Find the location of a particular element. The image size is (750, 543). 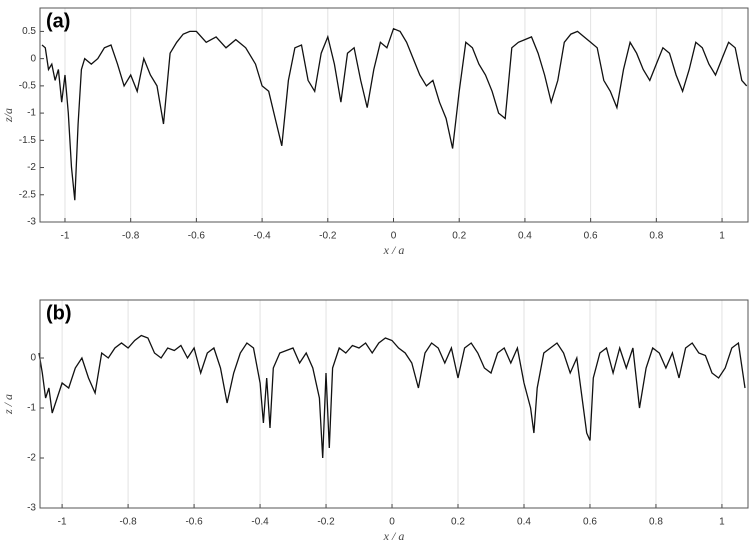

y-axis-label: z/a is located at coordinates (8, 115).